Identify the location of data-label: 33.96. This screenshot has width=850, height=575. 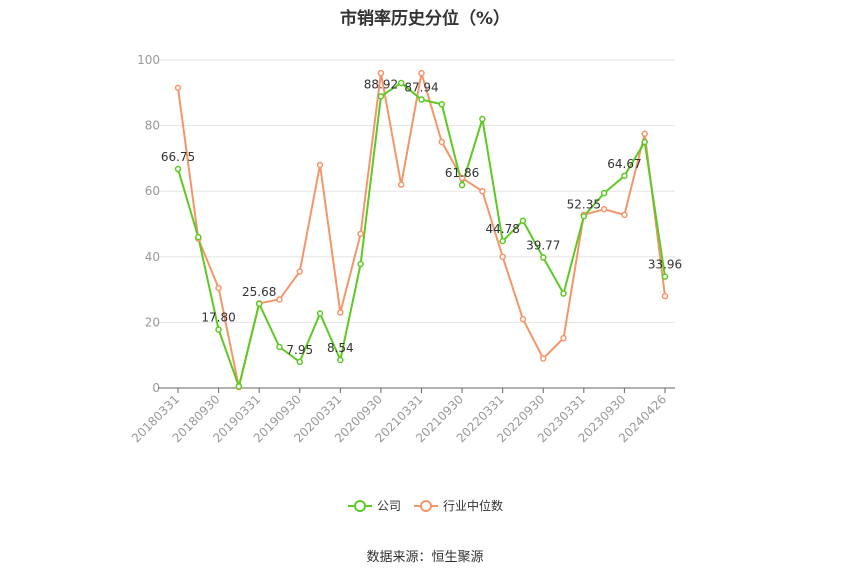
(665, 265).